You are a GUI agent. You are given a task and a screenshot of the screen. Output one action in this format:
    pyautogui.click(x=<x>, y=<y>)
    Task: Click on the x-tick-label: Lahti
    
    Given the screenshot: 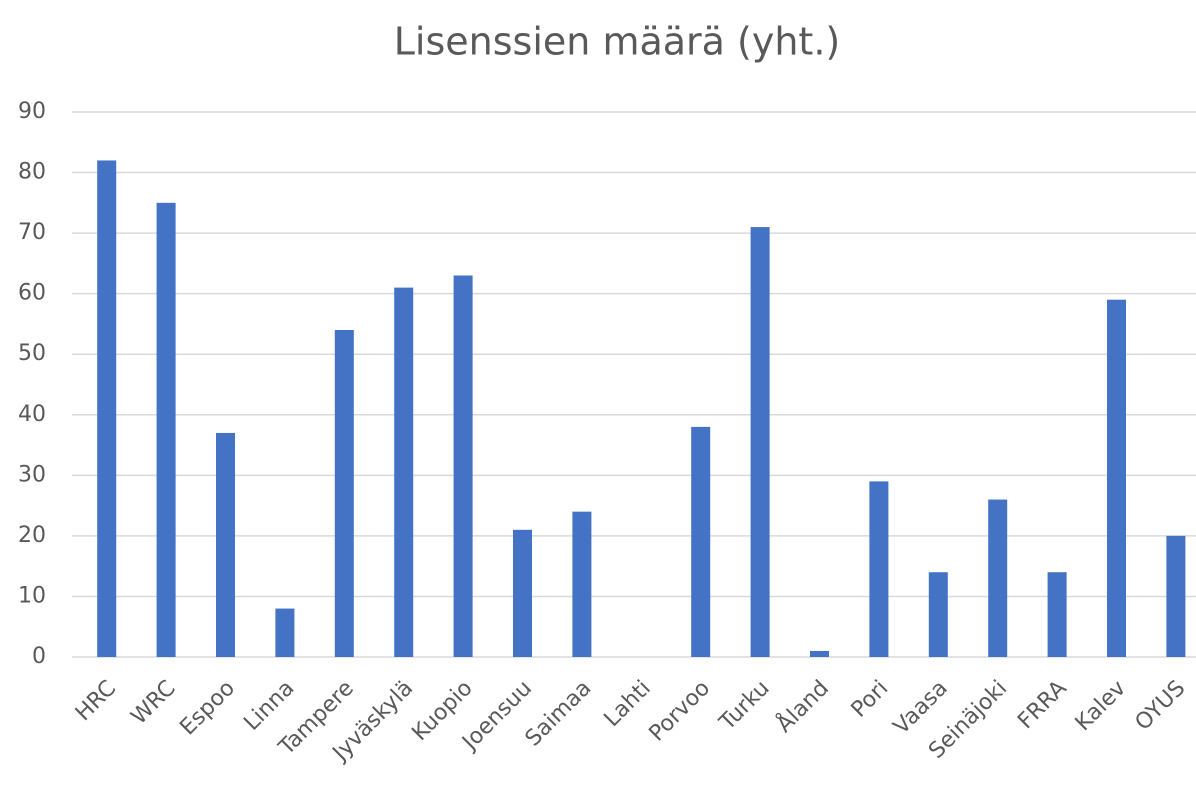 What is the action you would take?
    pyautogui.click(x=628, y=704)
    